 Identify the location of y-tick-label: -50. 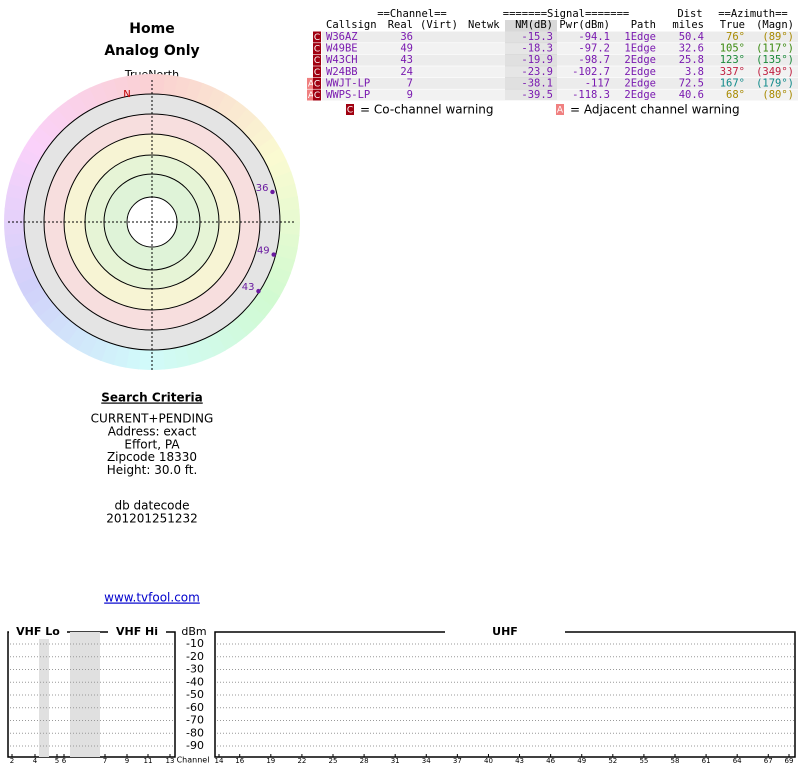
(195, 694).